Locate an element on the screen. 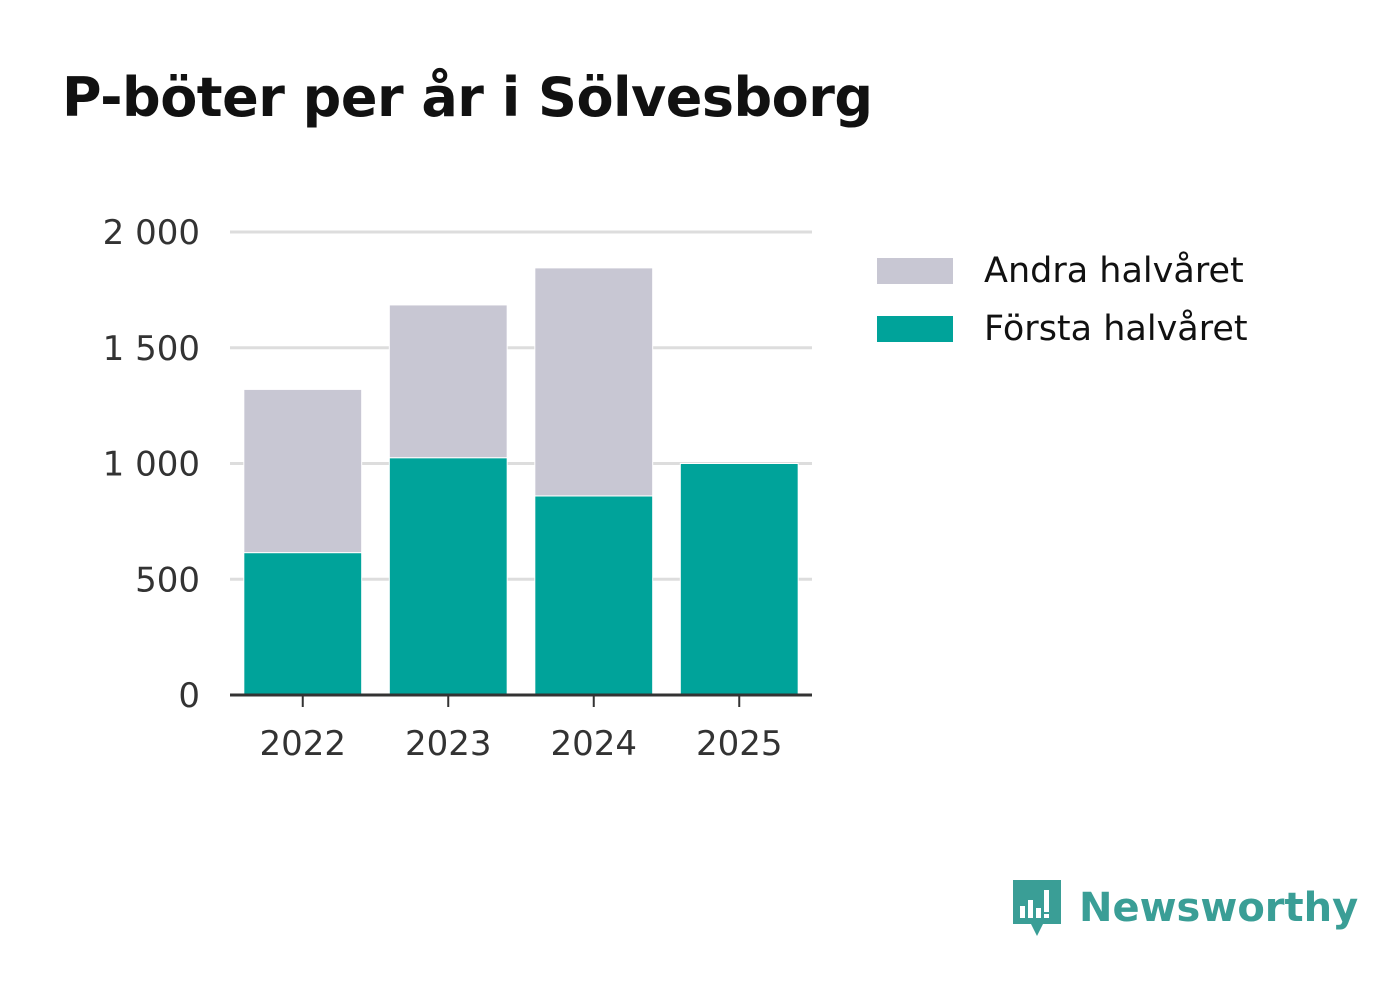 The width and height of the screenshot is (1382, 999). legend-swatch-first-half is located at coordinates (915, 329).